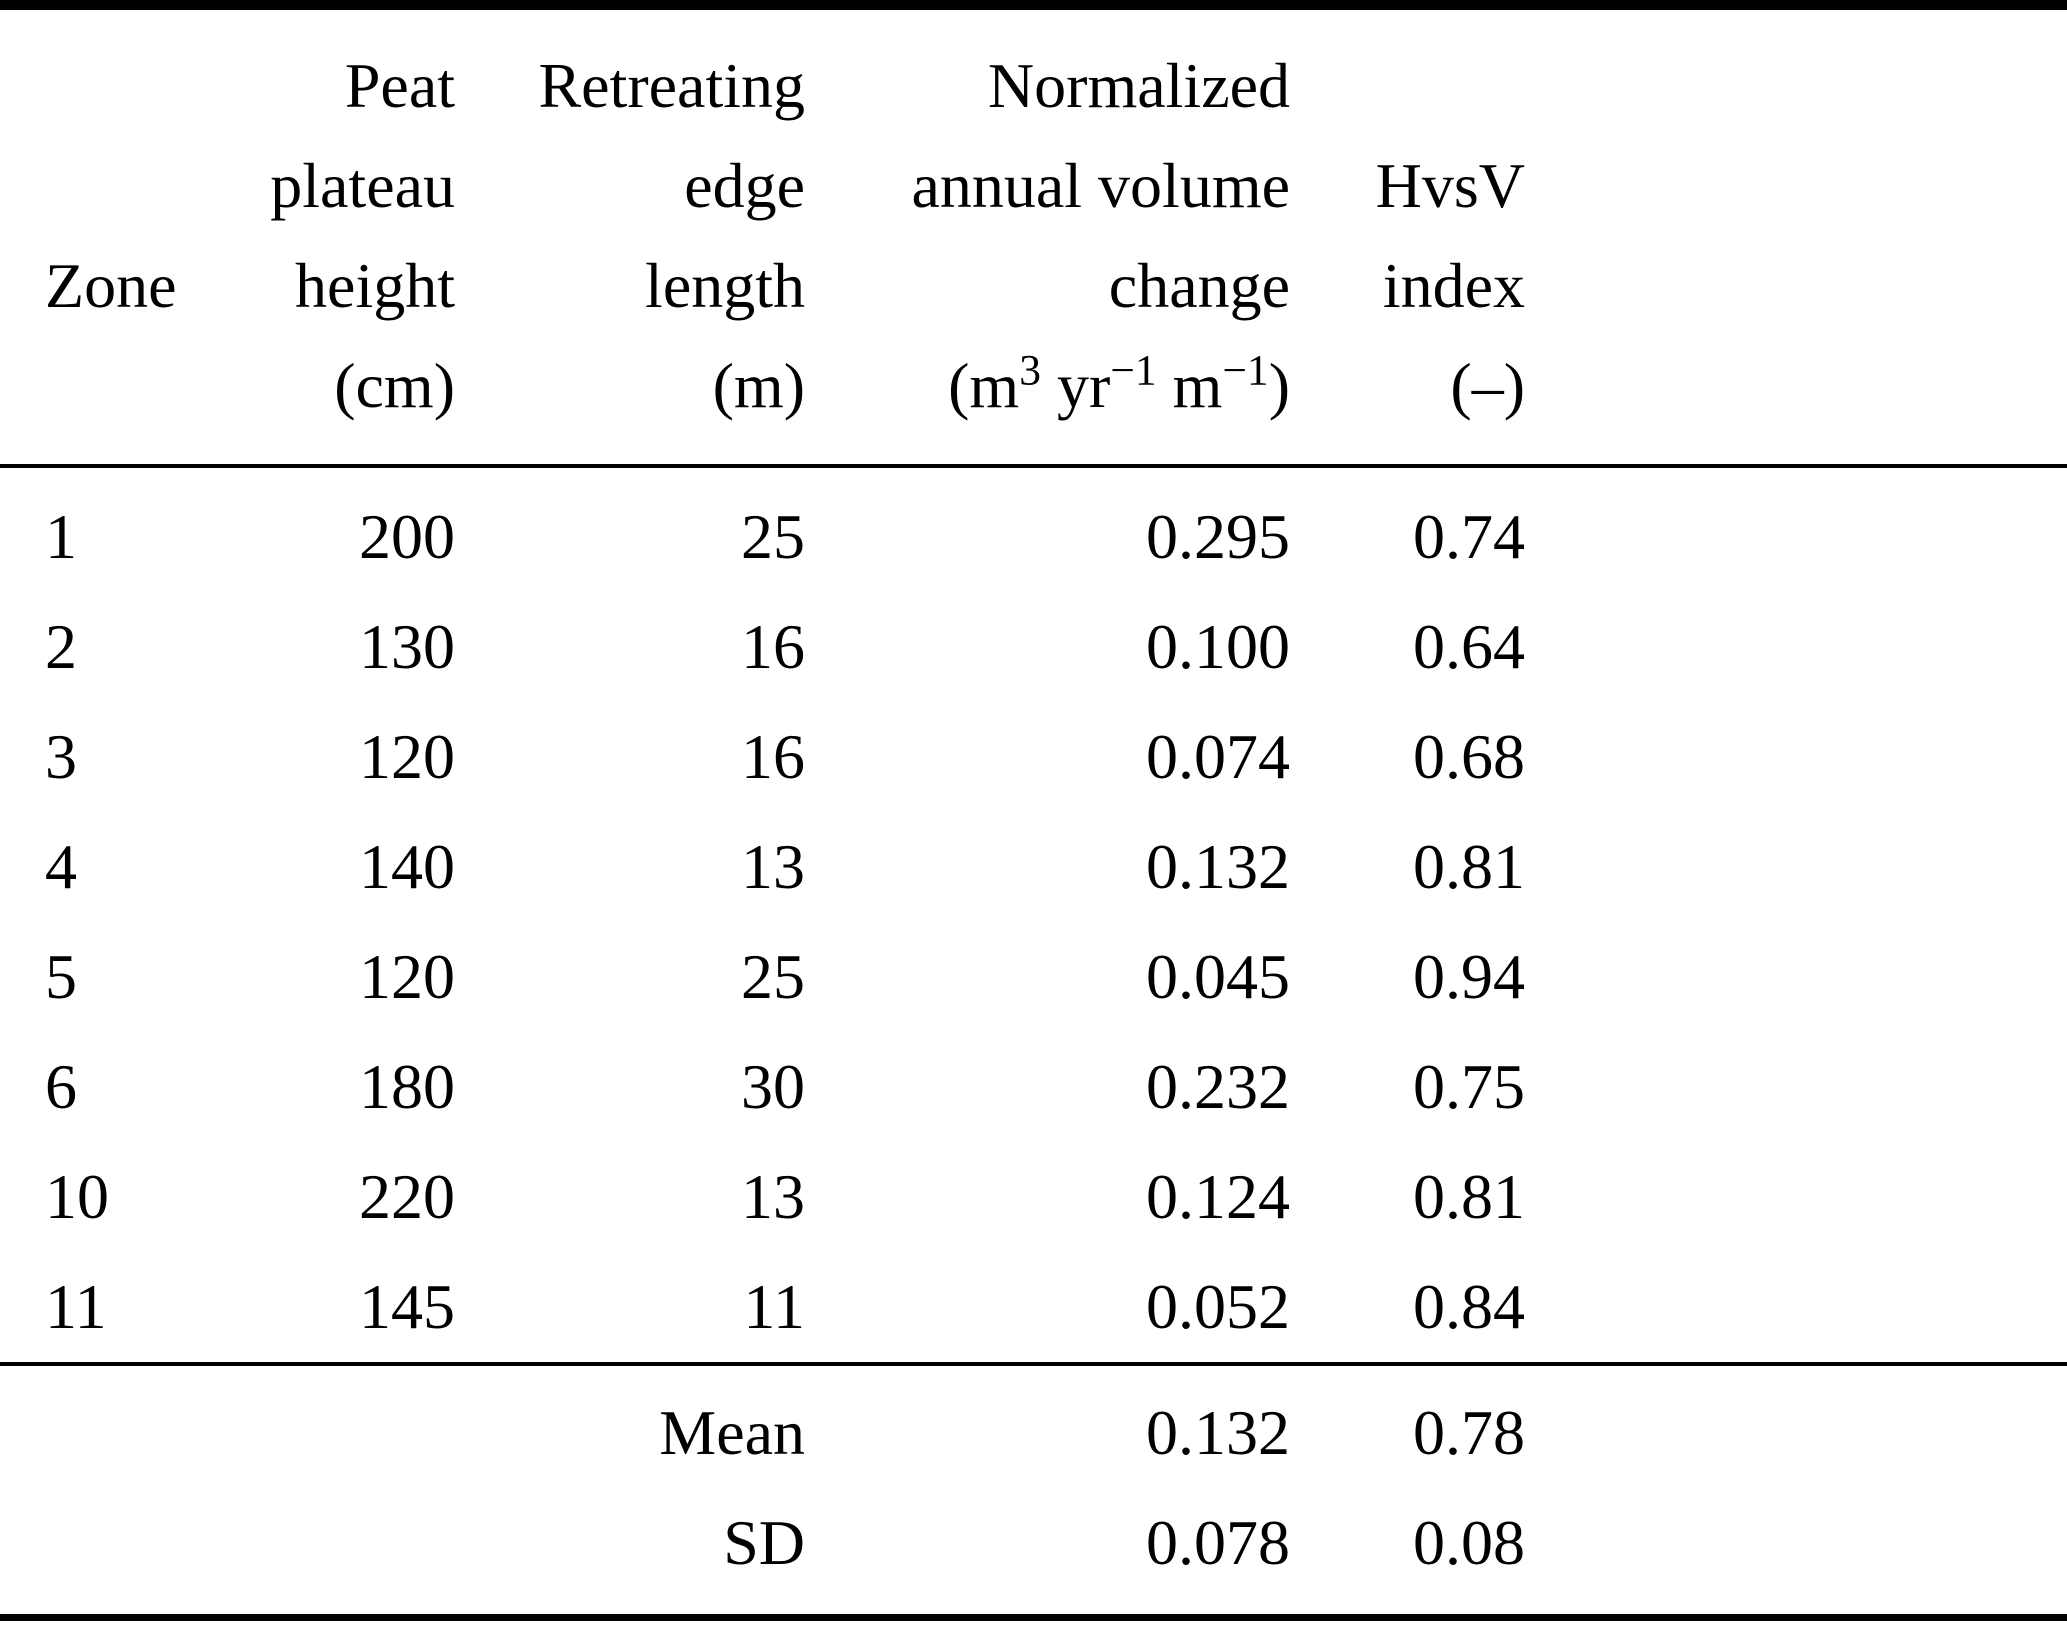  What do you see at coordinates (1469, 1542) in the screenshot?
I see `summary-cell-hvsv: 0.08` at bounding box center [1469, 1542].